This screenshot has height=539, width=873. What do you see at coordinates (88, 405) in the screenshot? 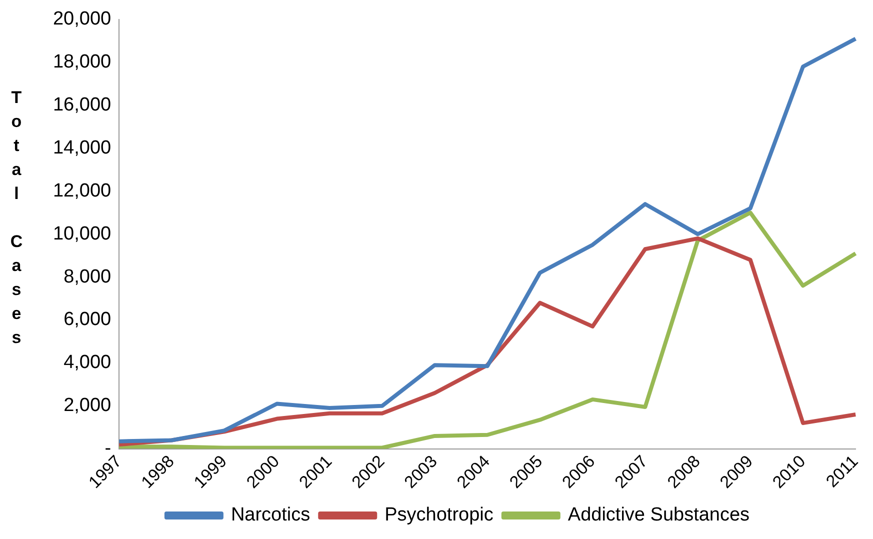
I see `y-tick-label: 2,000` at bounding box center [88, 405].